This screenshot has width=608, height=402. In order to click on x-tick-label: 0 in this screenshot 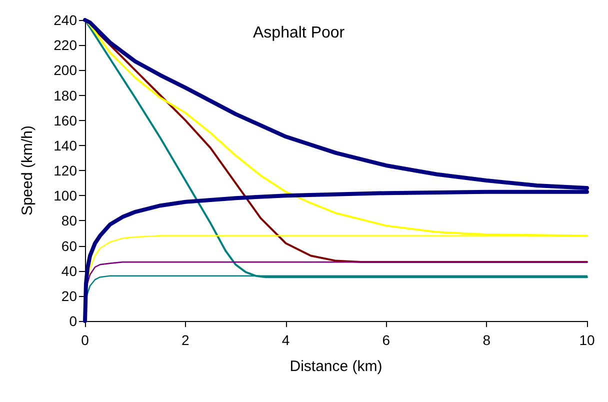, I will do `click(85, 340)`.